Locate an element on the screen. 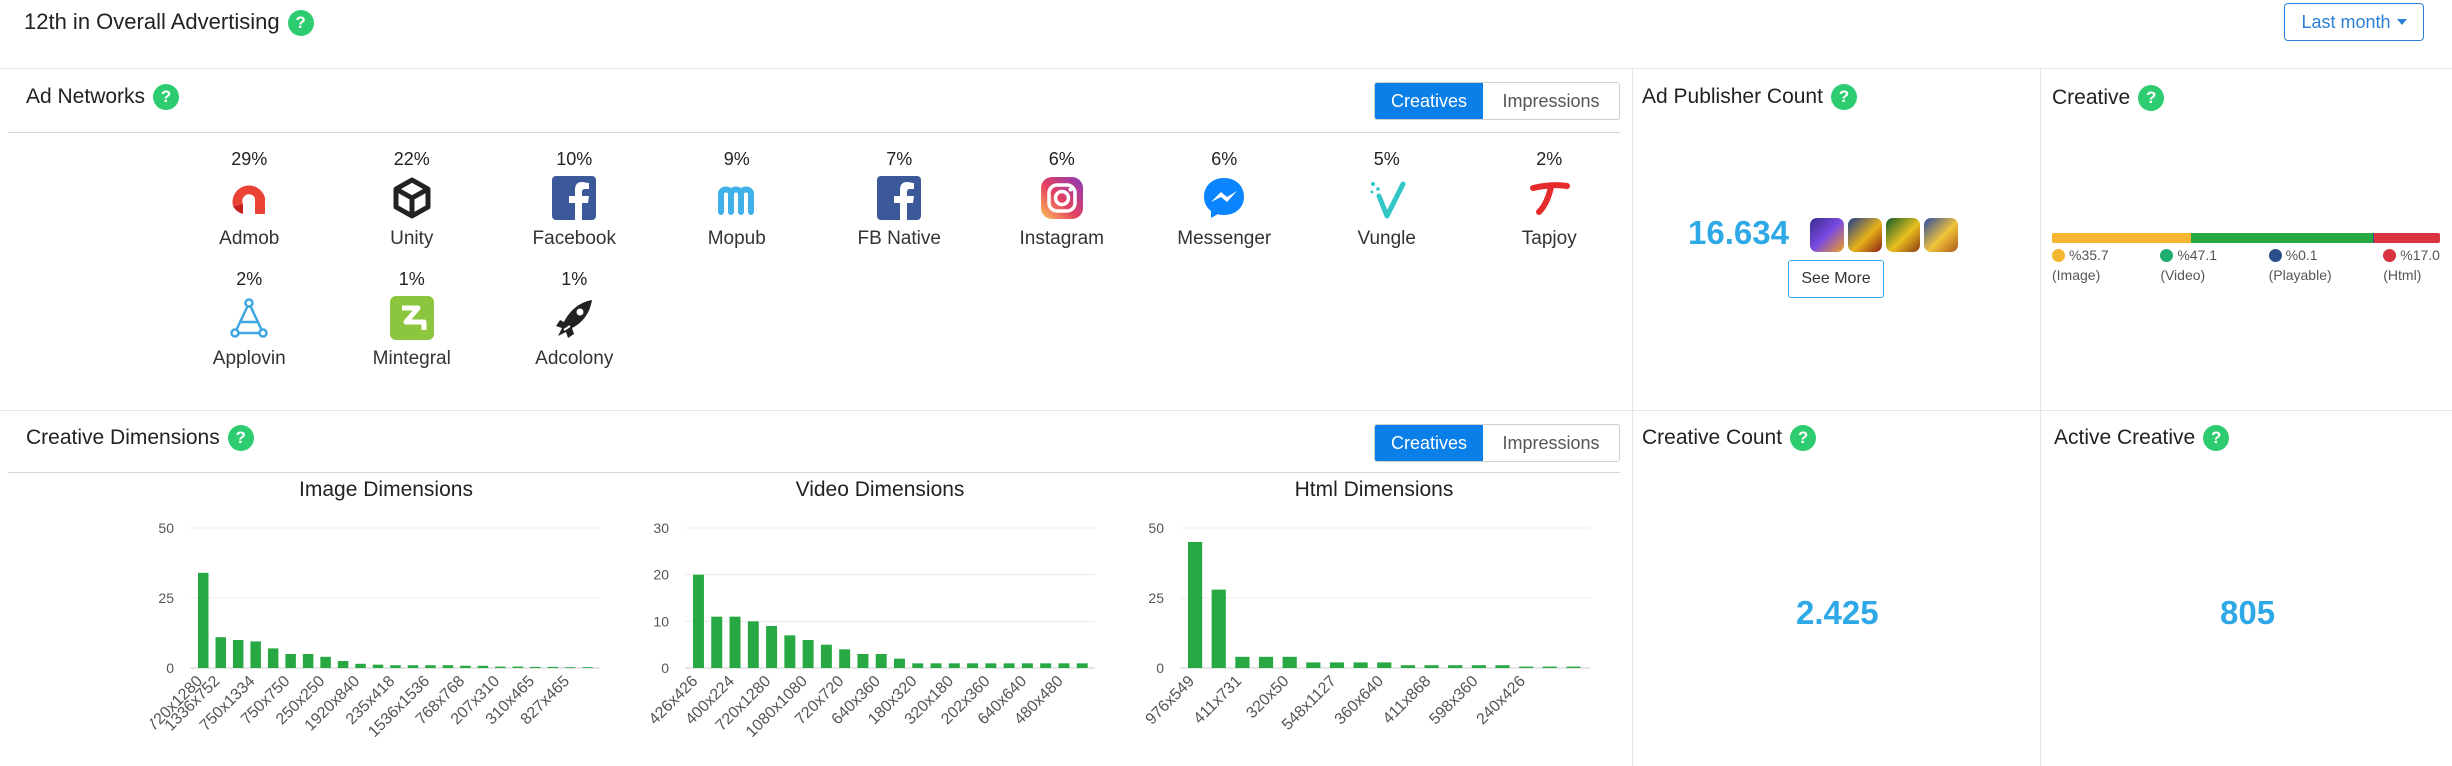 Image resolution: width=2452 pixels, height=766 pixels. legend-video: %47.1 (Video) is located at coordinates (2188, 265).